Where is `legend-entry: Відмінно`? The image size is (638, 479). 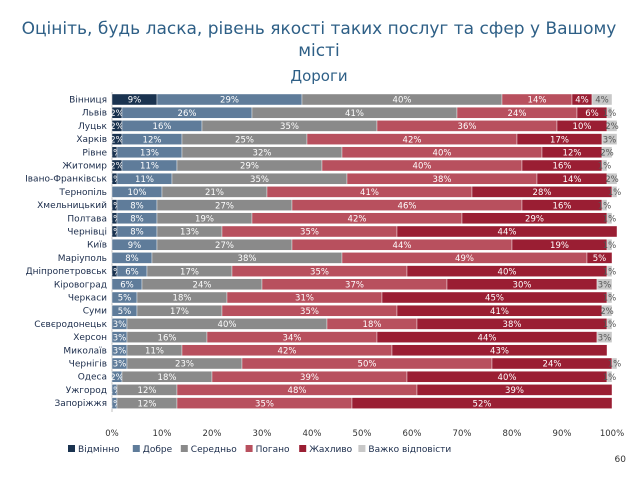
legend-entry: Відмінно is located at coordinates (99, 450).